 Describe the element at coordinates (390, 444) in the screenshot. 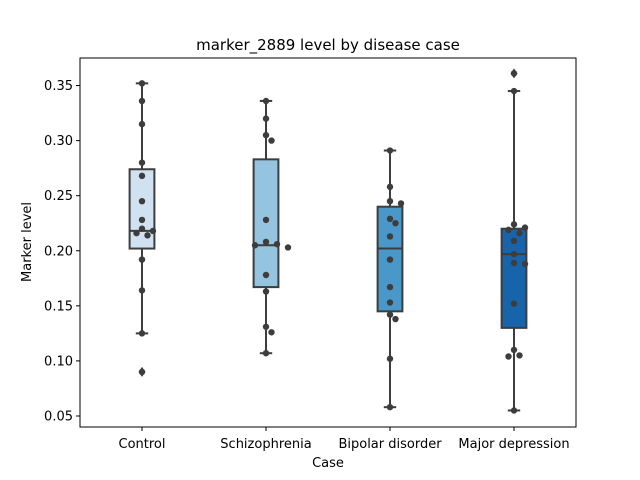

I see `x-tick-label: Bipolar disorder` at that location.